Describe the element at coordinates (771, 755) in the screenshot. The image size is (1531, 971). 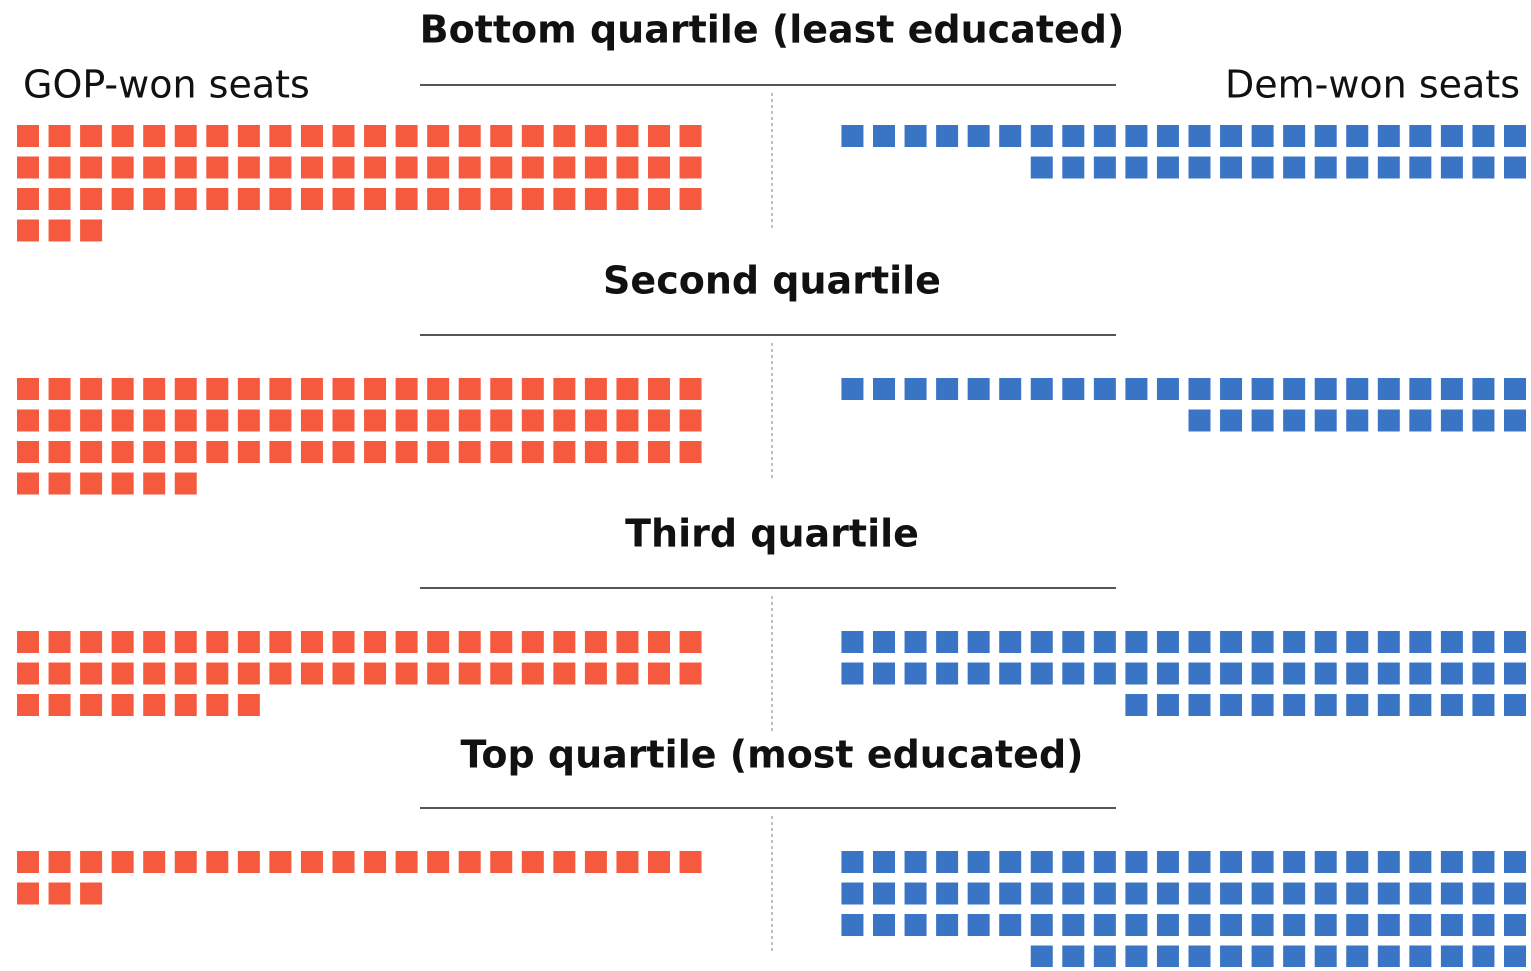
I see `panel-title: Top quartile (most educated)` at that location.